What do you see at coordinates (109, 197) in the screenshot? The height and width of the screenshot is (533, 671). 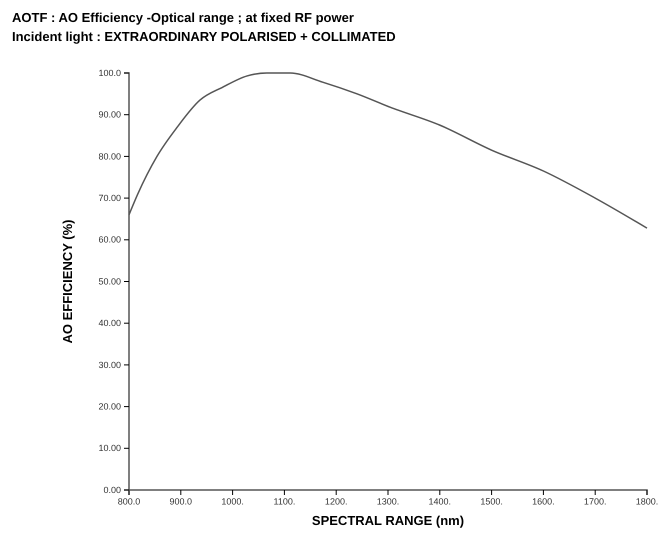 I see `y-tick-label: 70.00` at bounding box center [109, 197].